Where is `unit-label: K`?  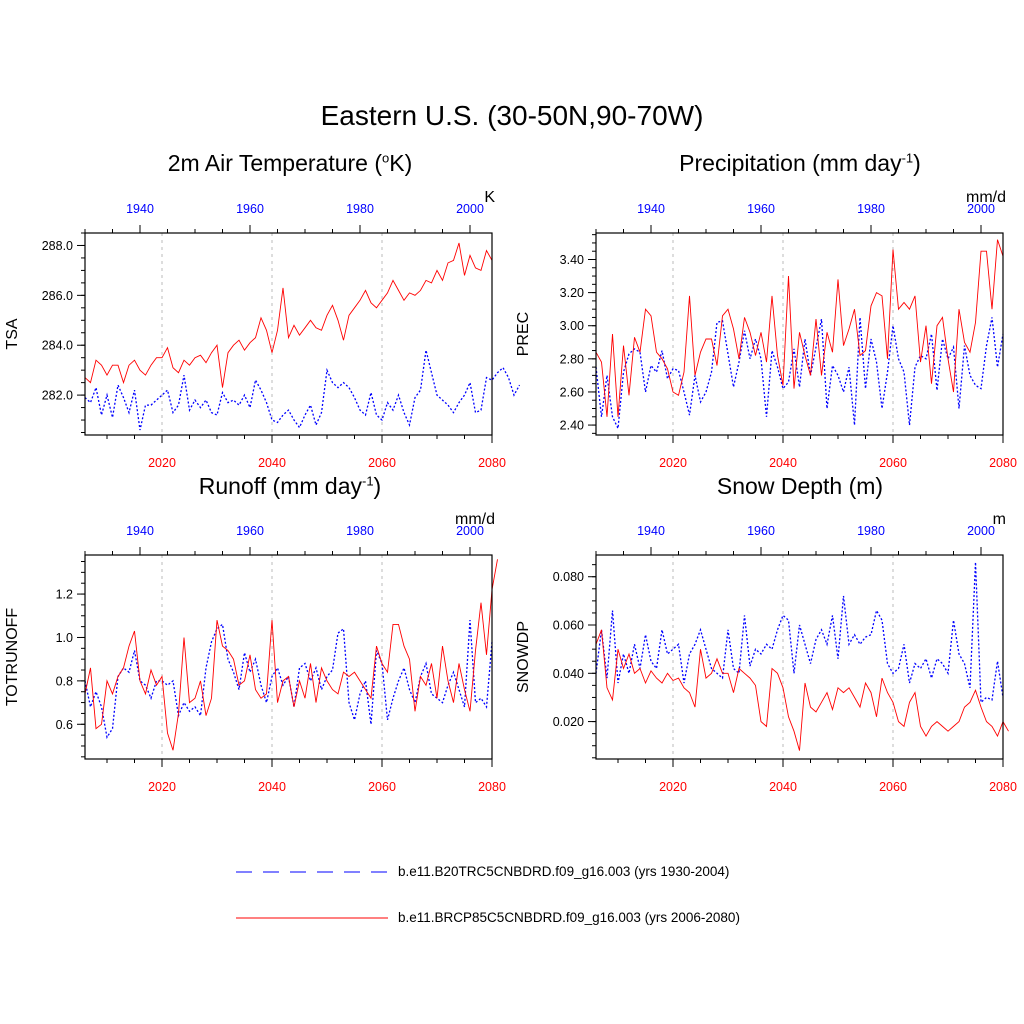 unit-label: K is located at coordinates (489, 197).